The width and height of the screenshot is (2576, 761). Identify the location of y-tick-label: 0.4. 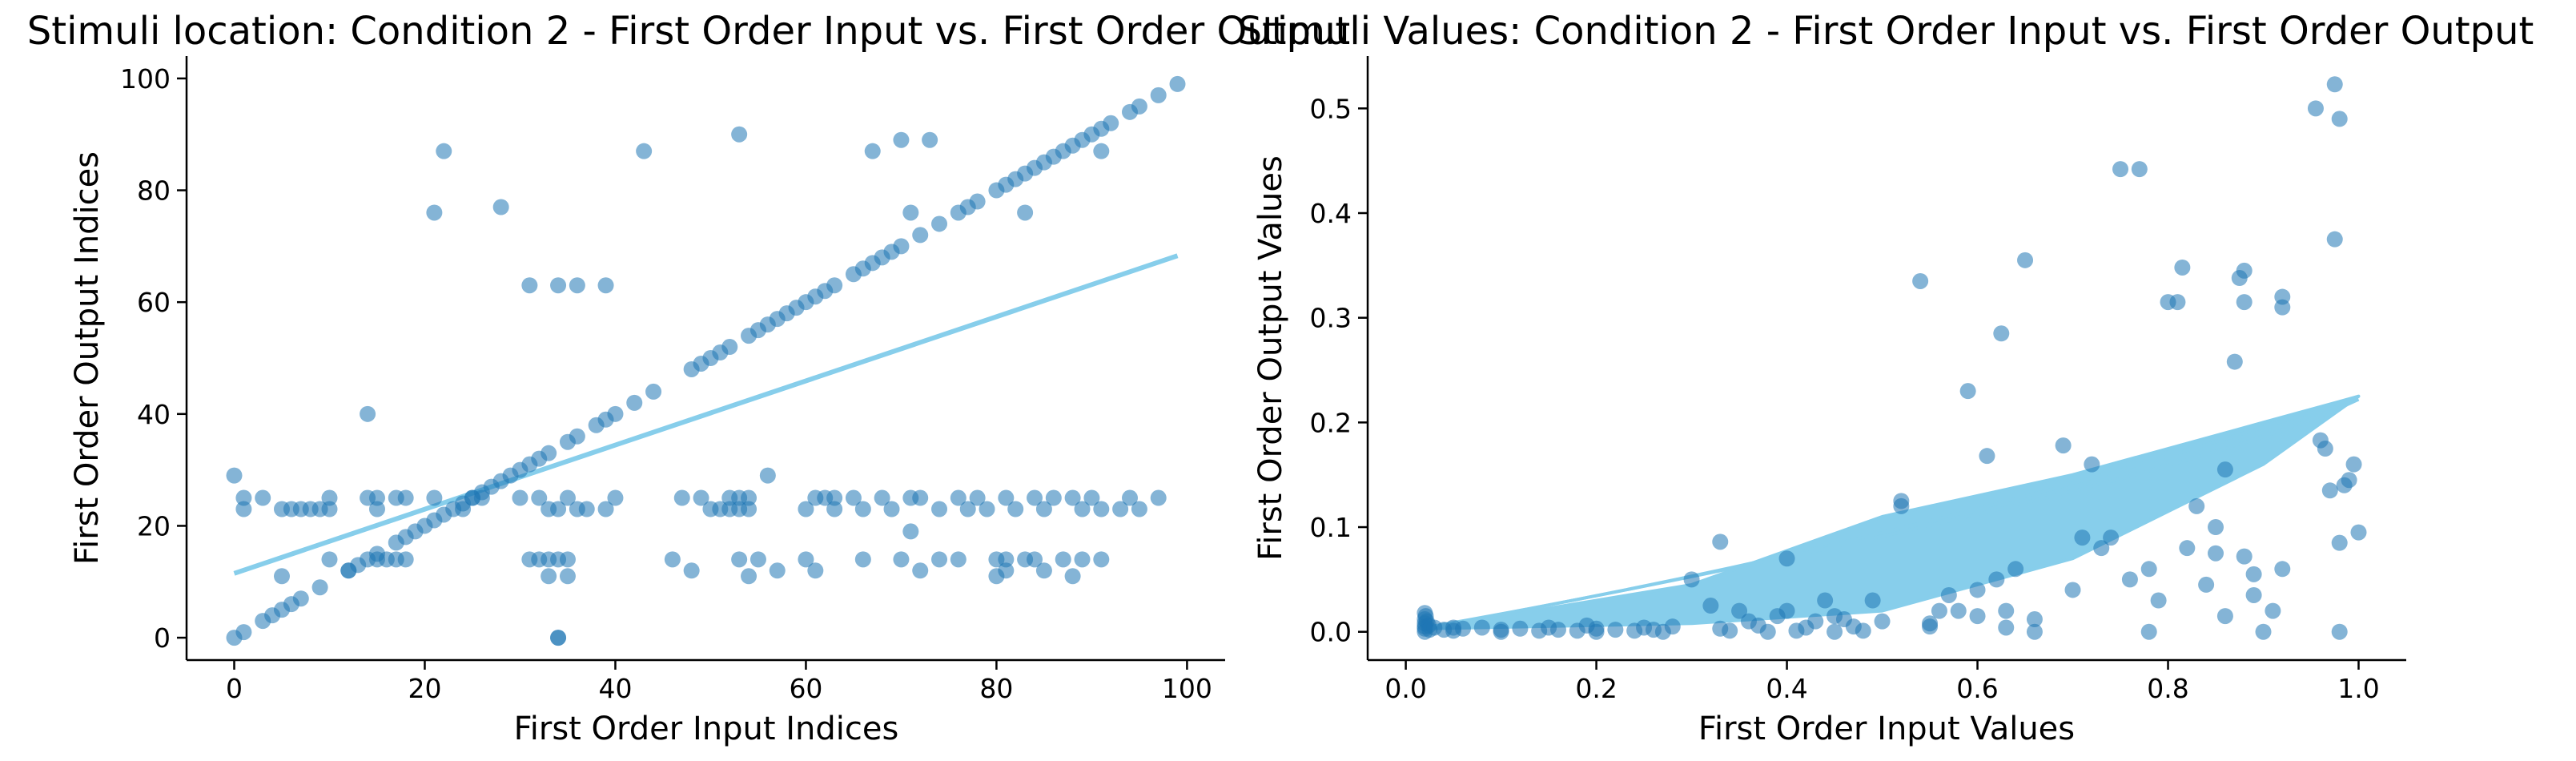
(1331, 213).